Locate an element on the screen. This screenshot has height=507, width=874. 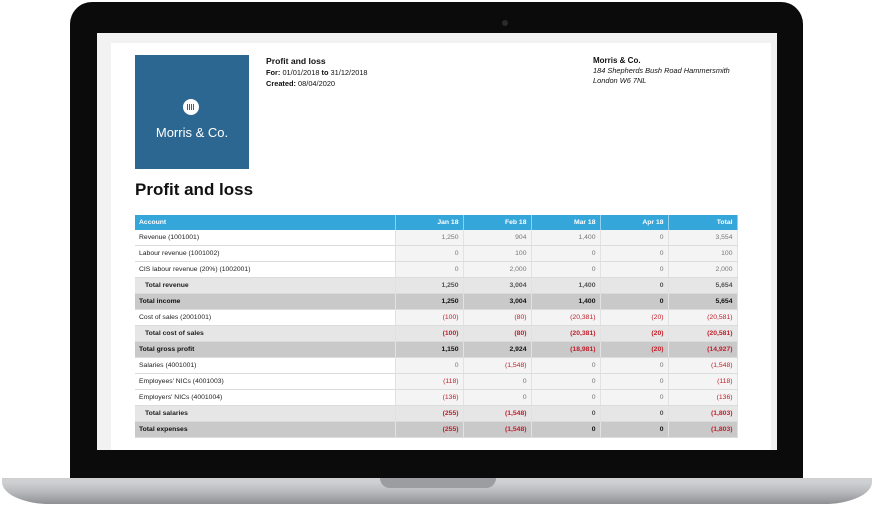
column-header: Jan 18 is located at coordinates (429, 222).